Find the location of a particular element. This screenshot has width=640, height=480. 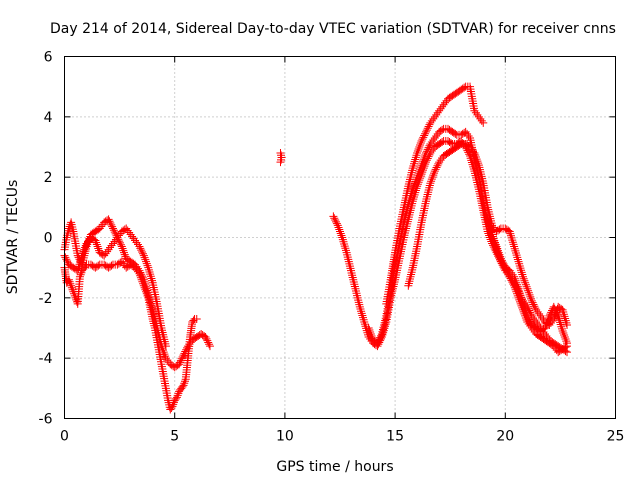

y-tick-label: -2 is located at coordinates (46, 299).